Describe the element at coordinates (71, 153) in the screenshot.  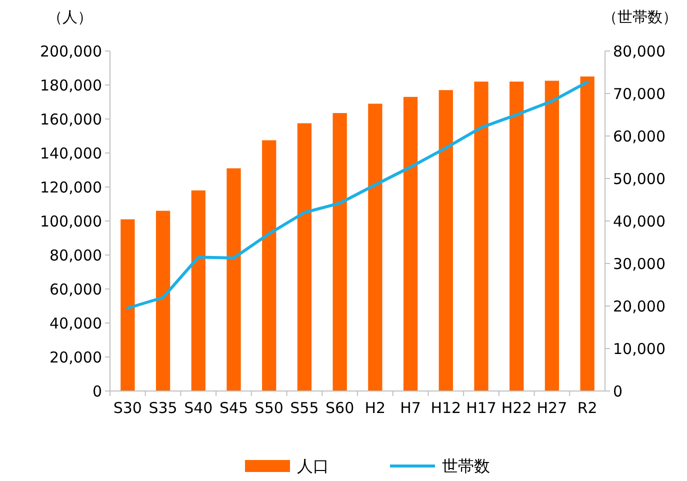
I see `y-tick-label: 140,000` at that location.